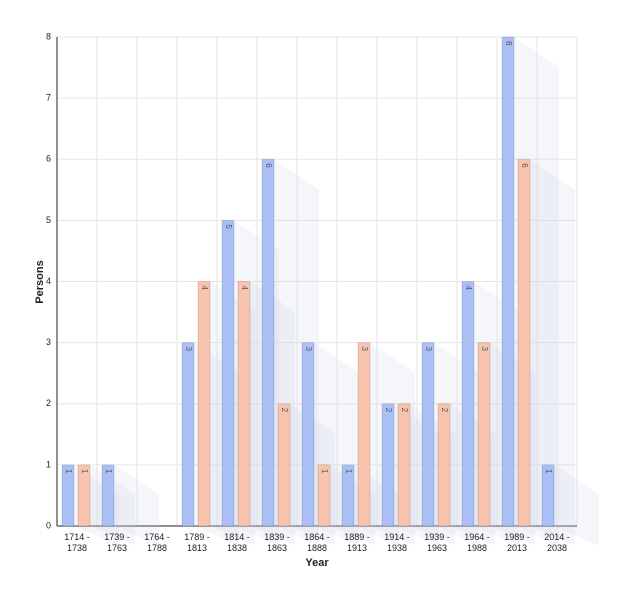  Describe the element at coordinates (397, 542) in the screenshot. I see `x-tick-label: 1914 - 1938` at that location.